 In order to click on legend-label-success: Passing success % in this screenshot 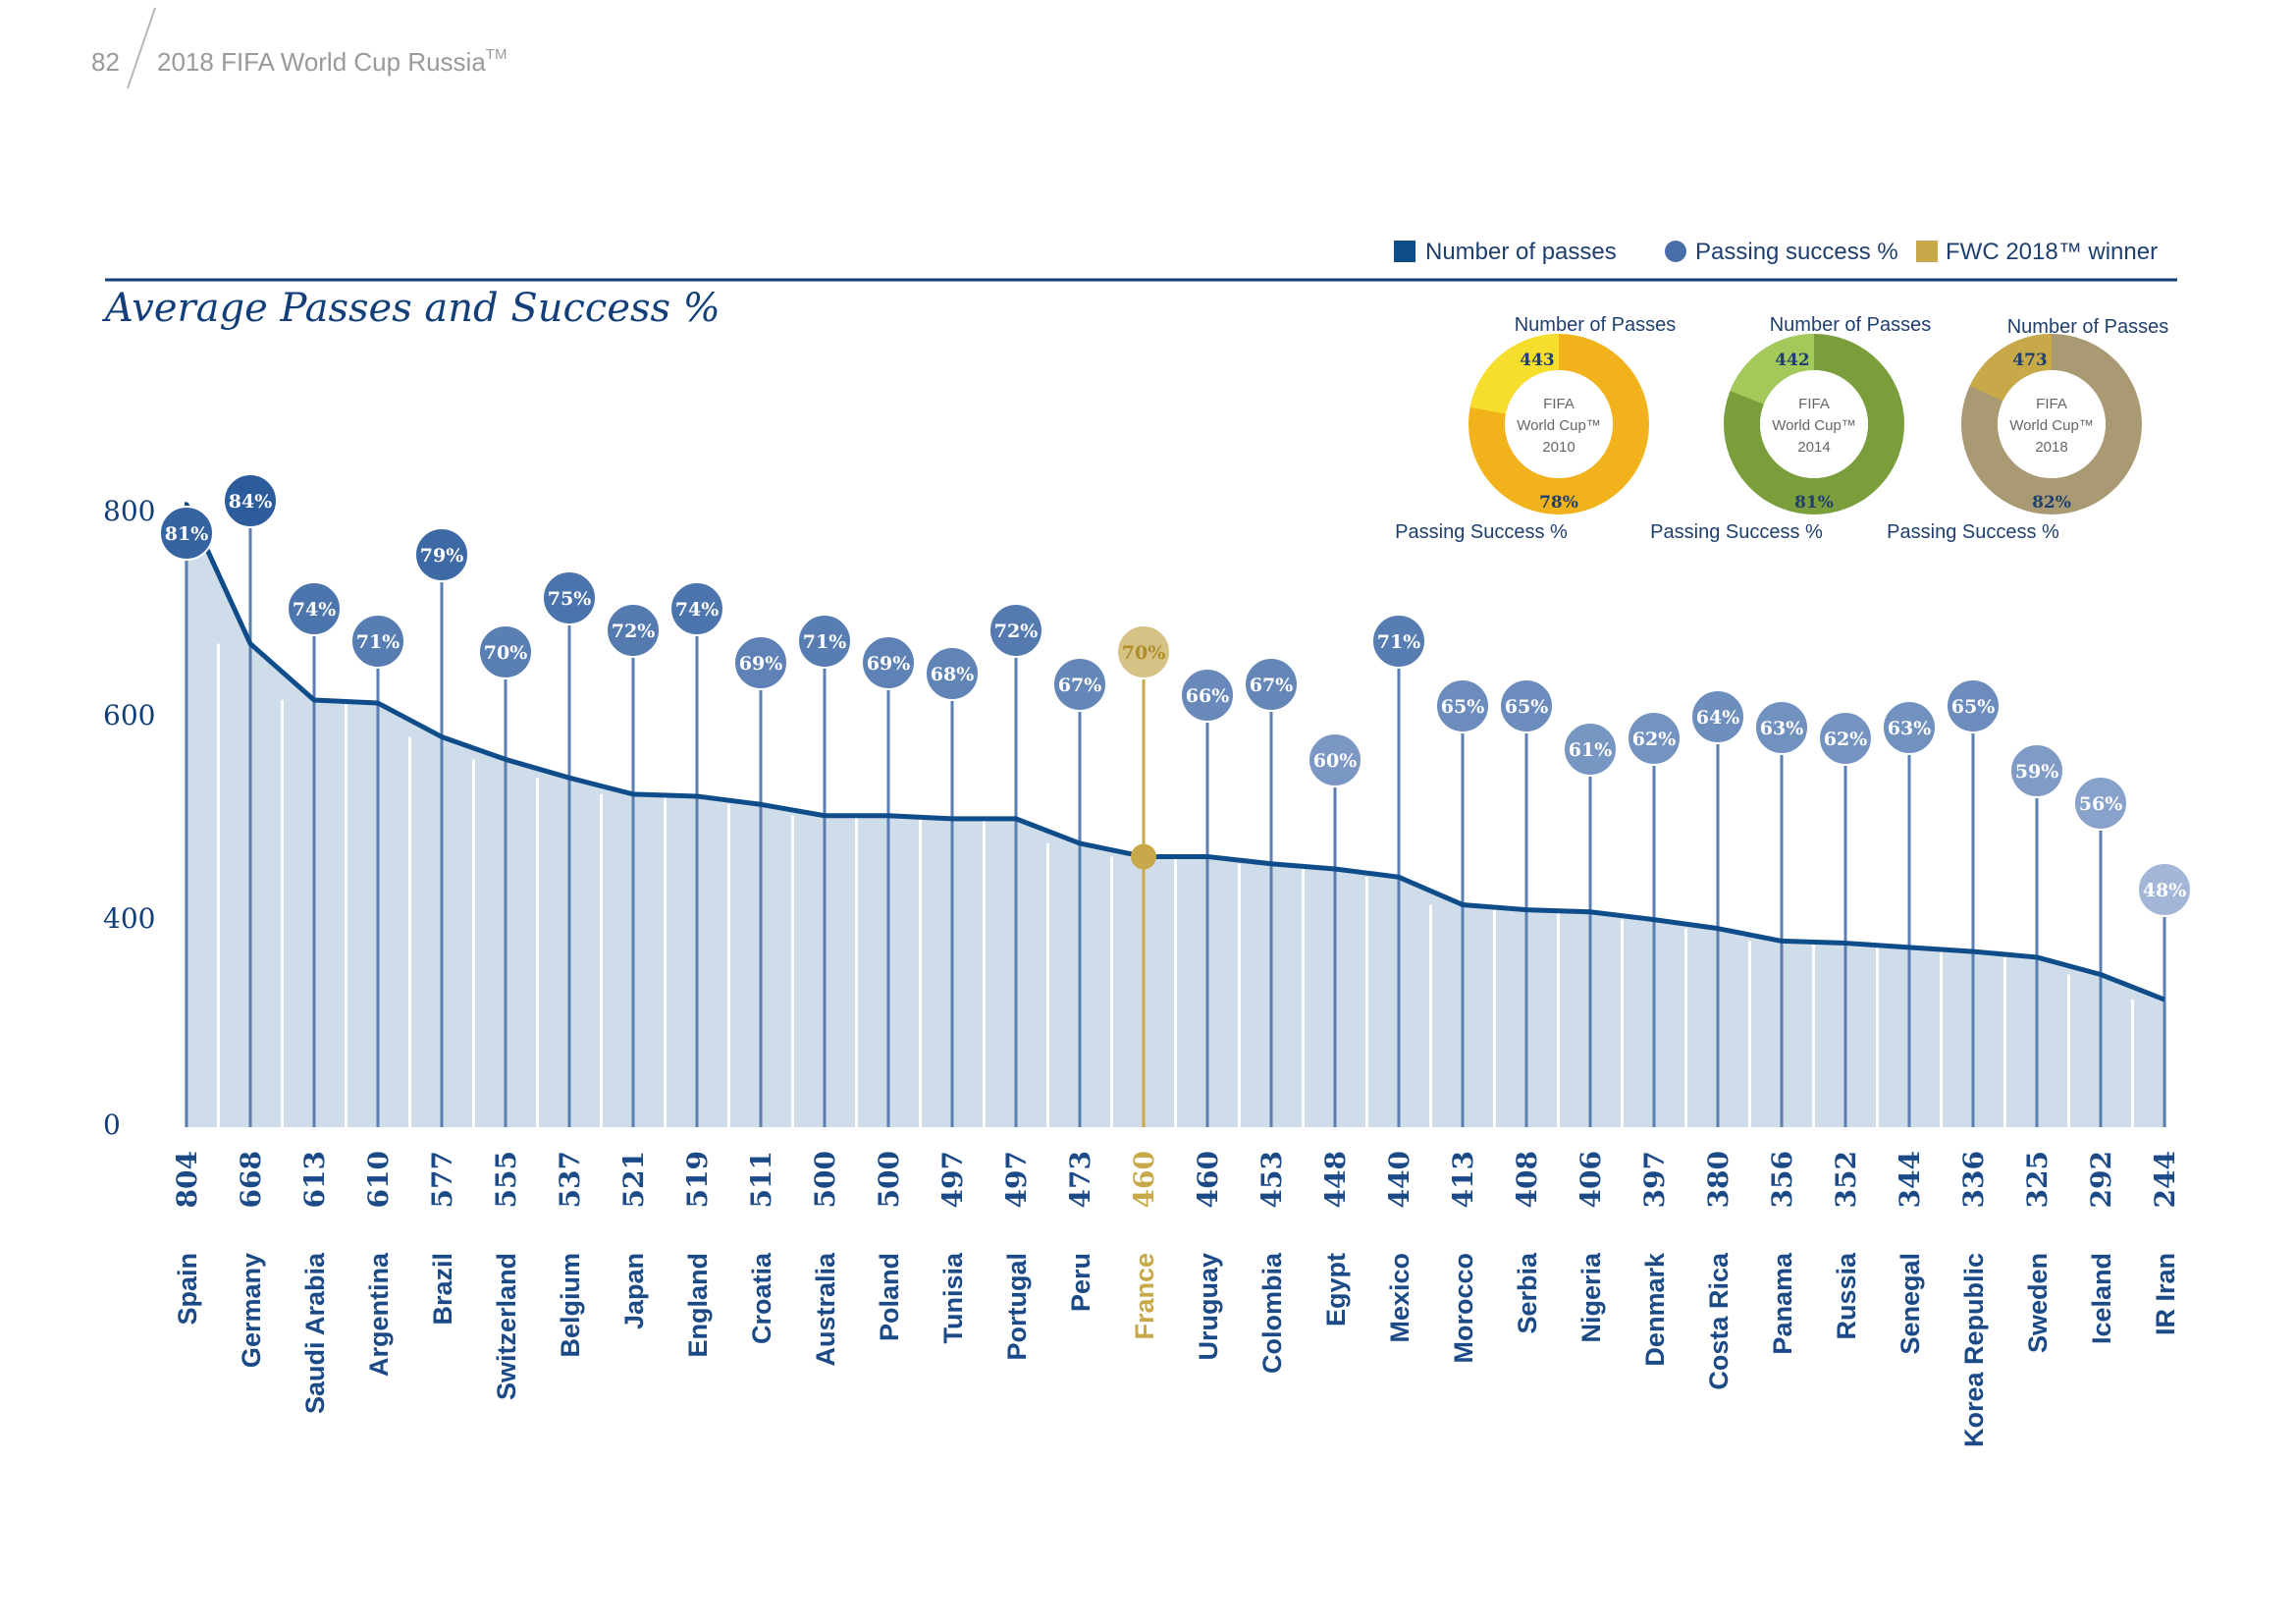, I will do `click(1797, 252)`.